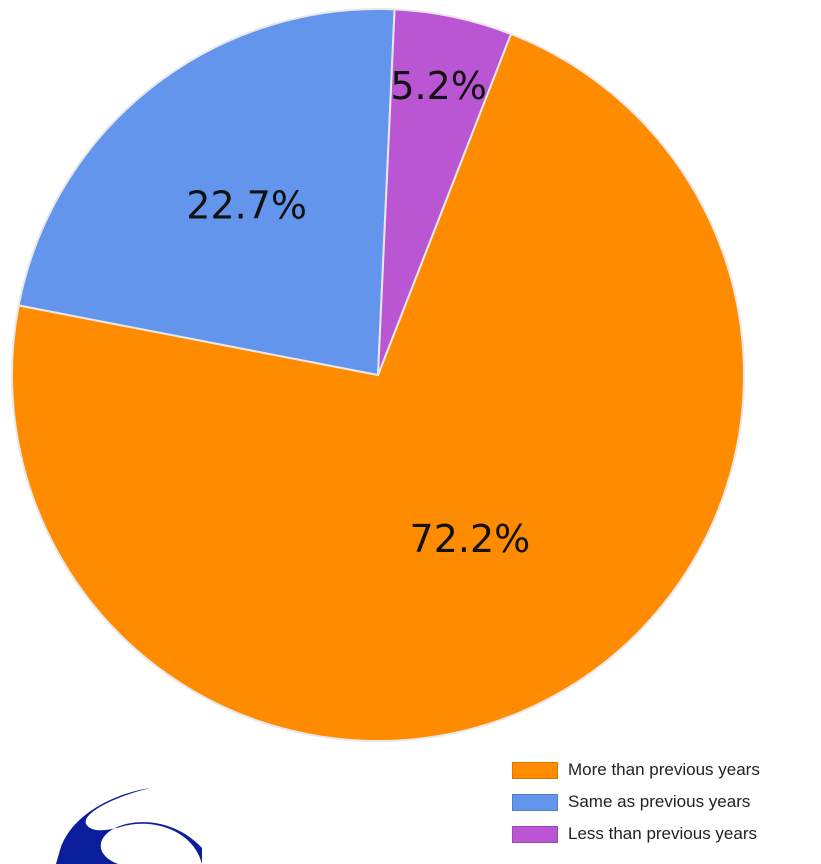  What do you see at coordinates (535, 802) in the screenshot?
I see `legend-swatch-same` at bounding box center [535, 802].